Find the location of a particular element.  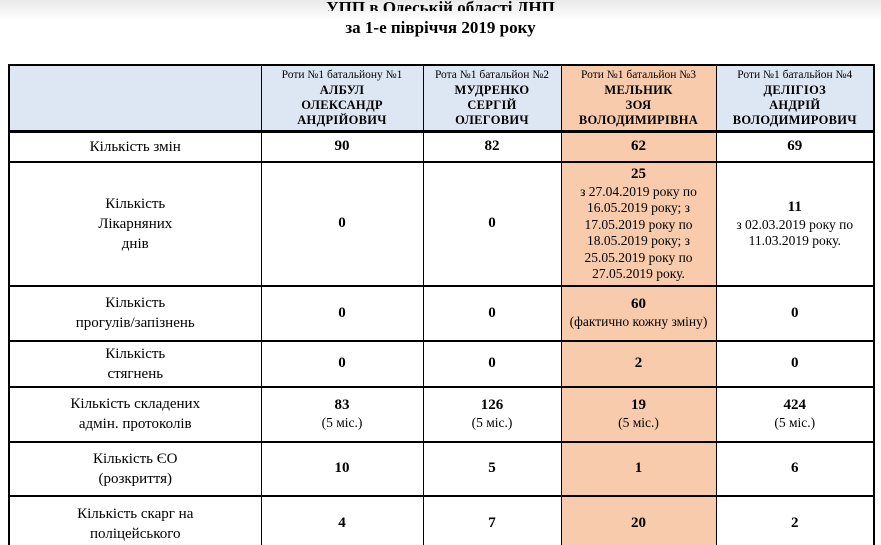

table-row-complaints: Кількість скарг на поліцейського 4 7 20 2 is located at coordinates (441, 519).